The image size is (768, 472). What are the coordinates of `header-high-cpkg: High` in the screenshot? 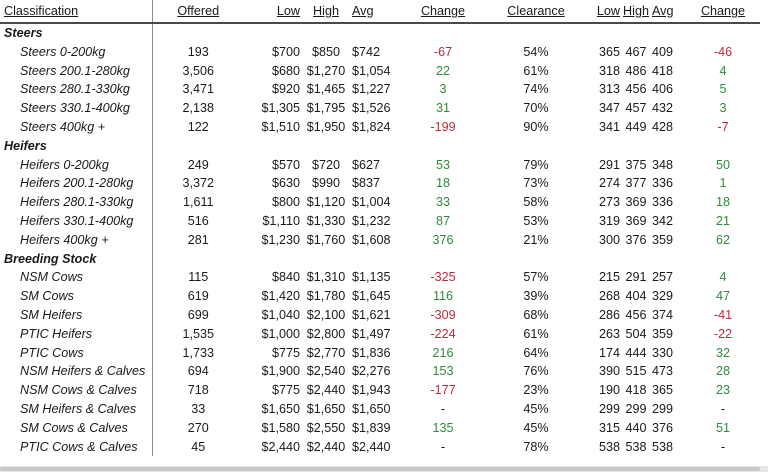 It's located at (636, 12).